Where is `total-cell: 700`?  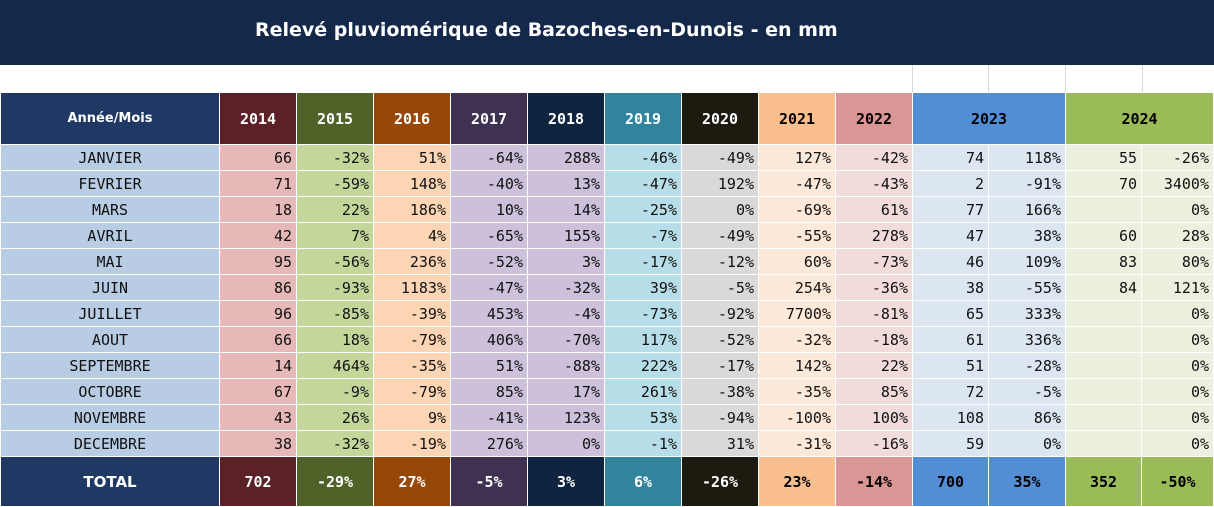
total-cell: 700 is located at coordinates (950, 481).